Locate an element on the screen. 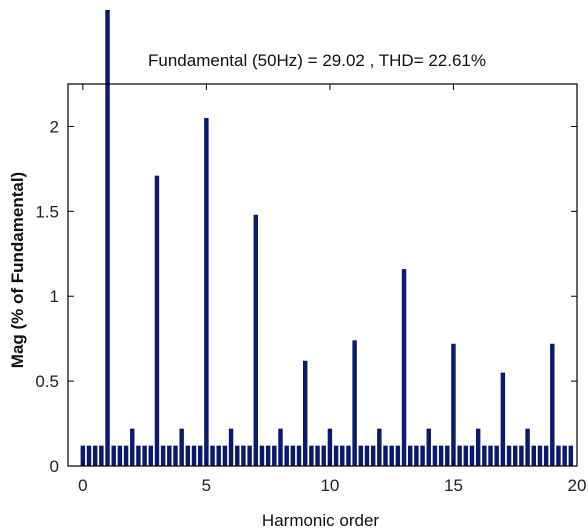  x-axis-label: Harmonic order is located at coordinates (320, 520).